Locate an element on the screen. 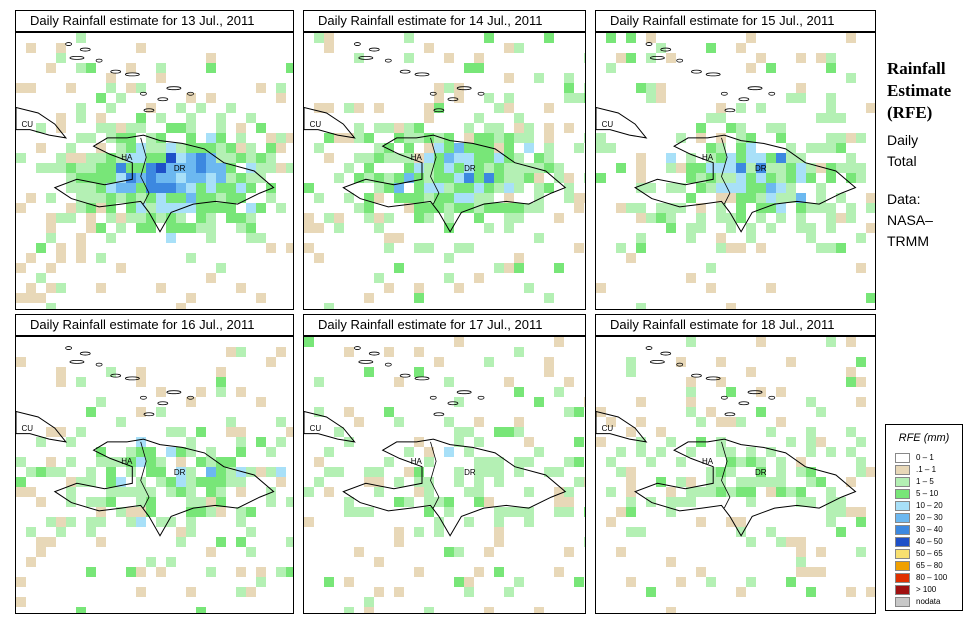  rainfall-map-2: CU HA DR is located at coordinates (444, 171).